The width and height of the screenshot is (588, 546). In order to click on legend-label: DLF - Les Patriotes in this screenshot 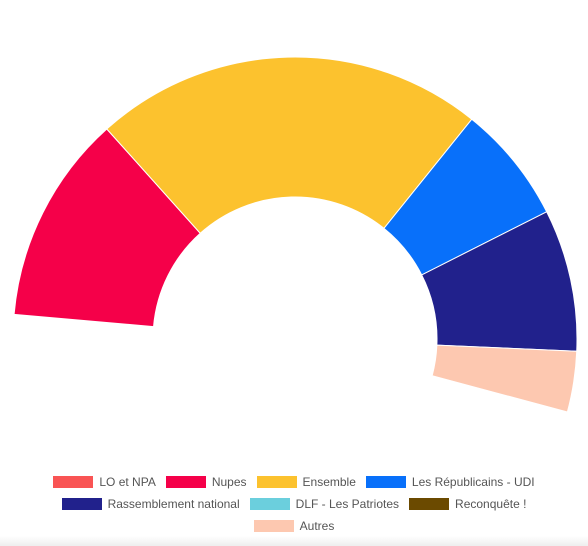, I will do `click(347, 504)`.